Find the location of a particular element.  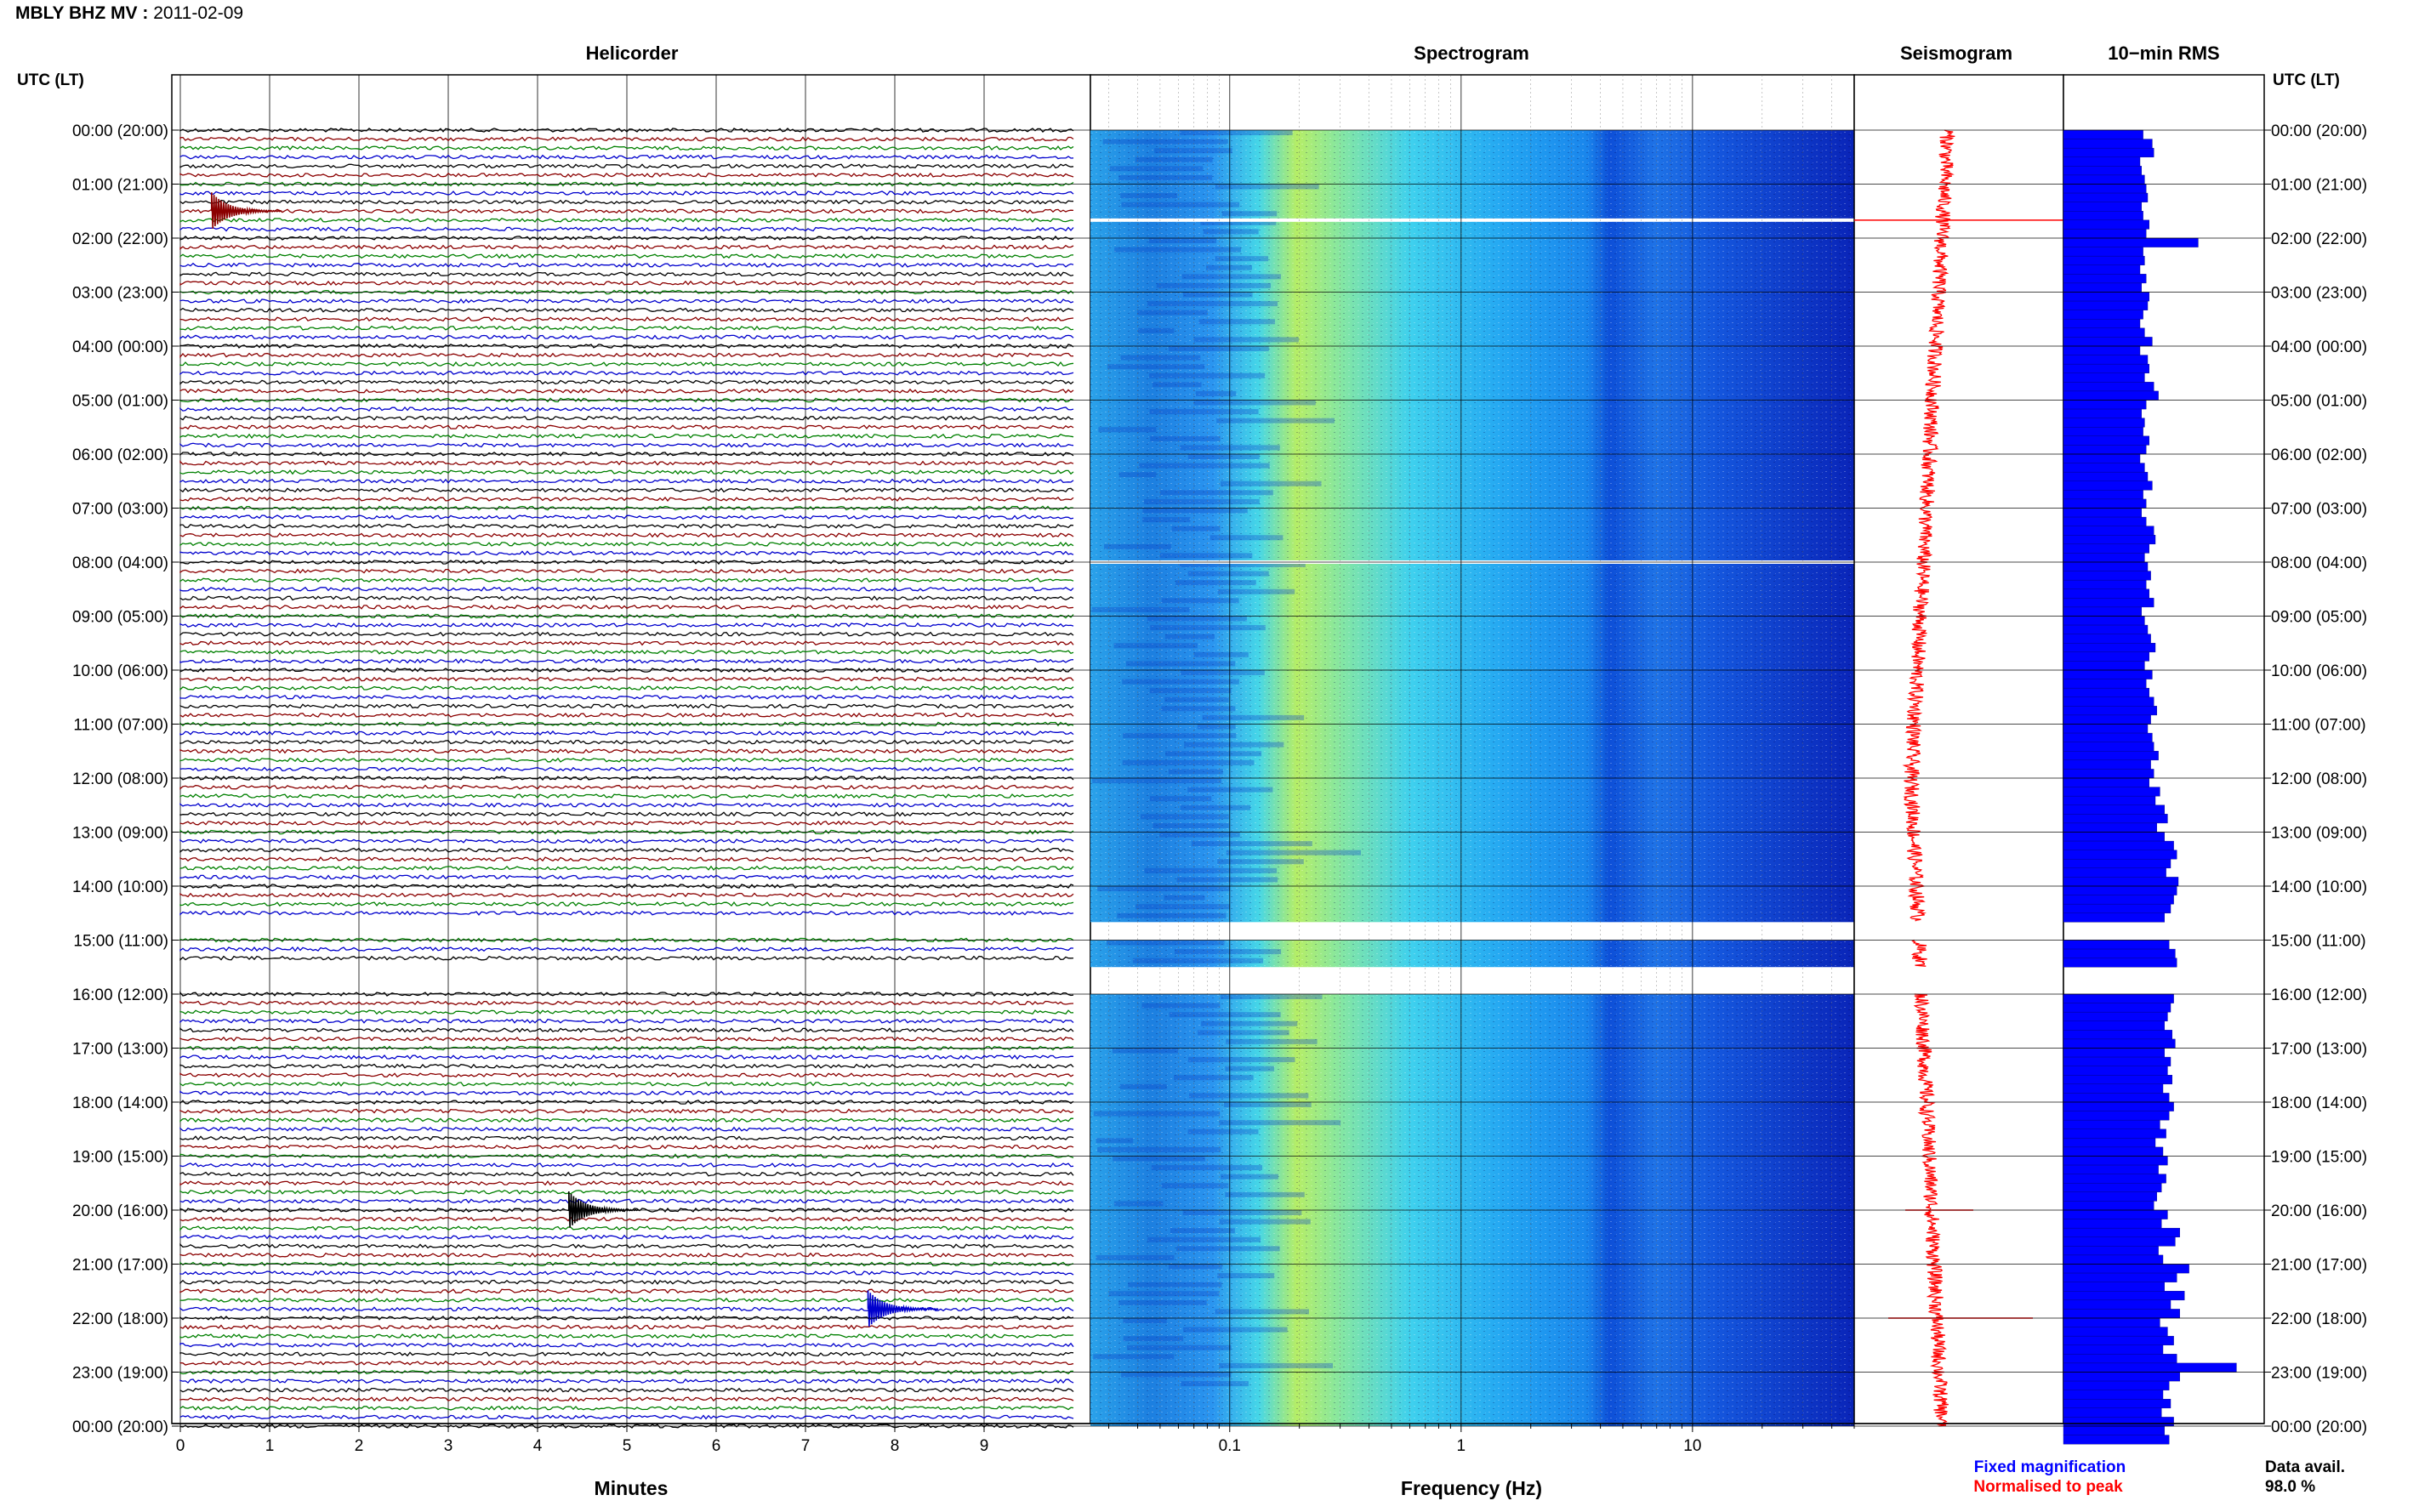

time-label-left: 03:00 (23:00) is located at coordinates (120, 294).